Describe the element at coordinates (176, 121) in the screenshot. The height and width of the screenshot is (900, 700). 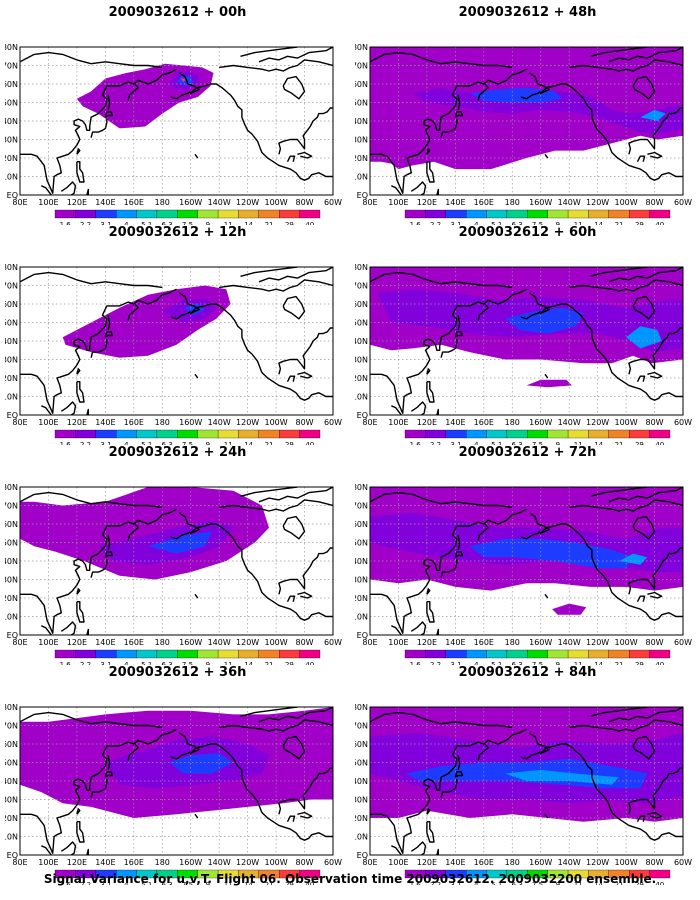
I see `map-frame` at that location.